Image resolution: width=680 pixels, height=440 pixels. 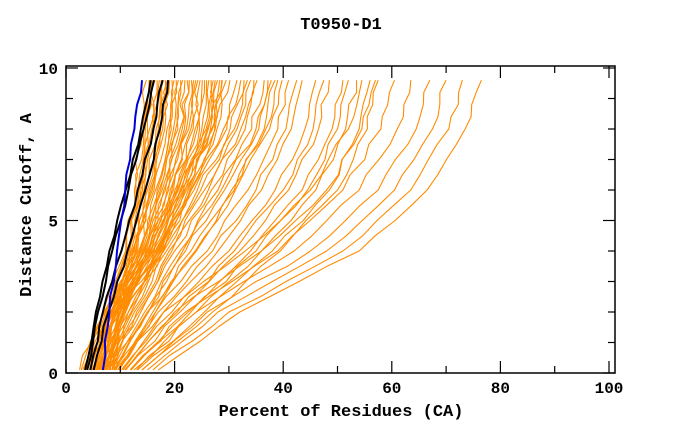 What do you see at coordinates (48, 70) in the screenshot?
I see `y-tick-label: 10` at bounding box center [48, 70].